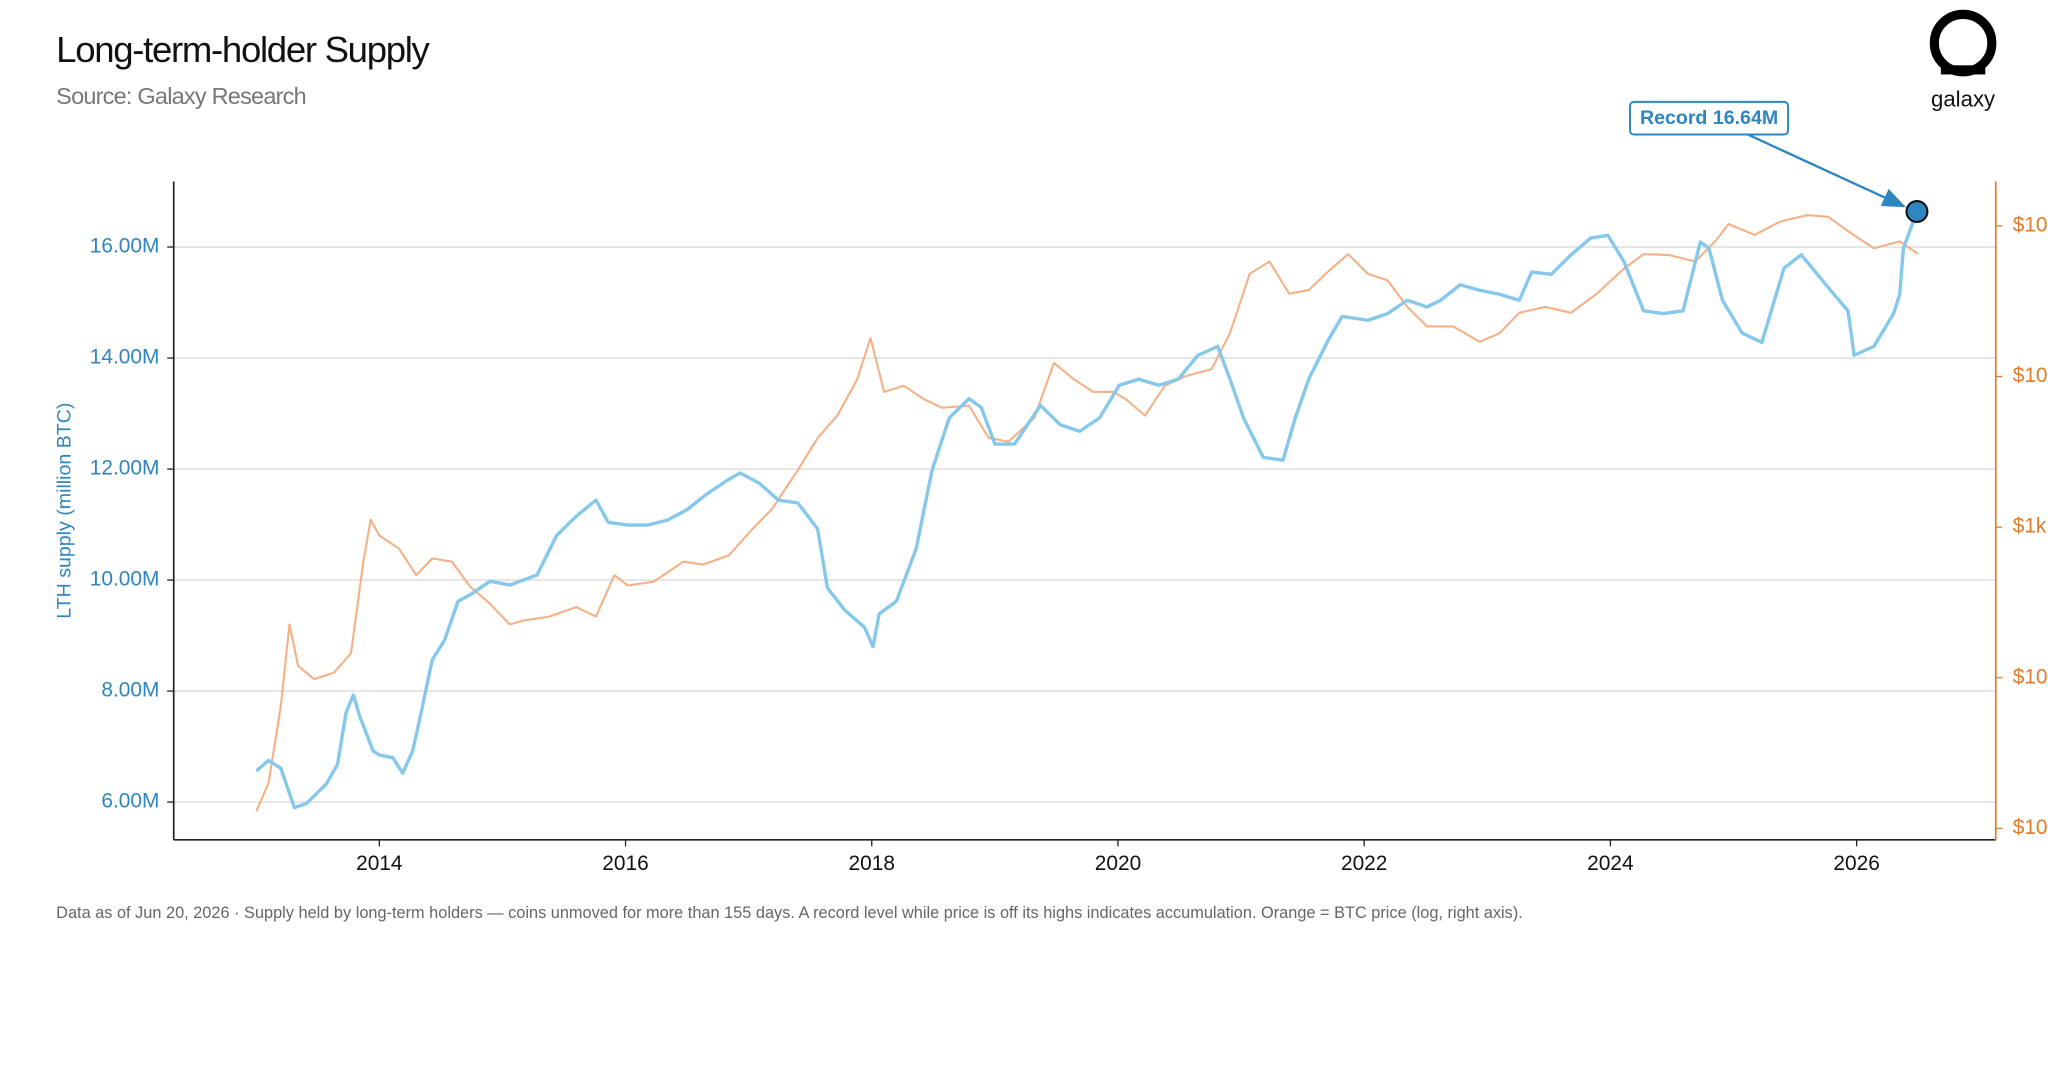 The height and width of the screenshot is (1071, 2048). Describe the element at coordinates (125, 468) in the screenshot. I see `y-tick-label: 12.00M` at that location.